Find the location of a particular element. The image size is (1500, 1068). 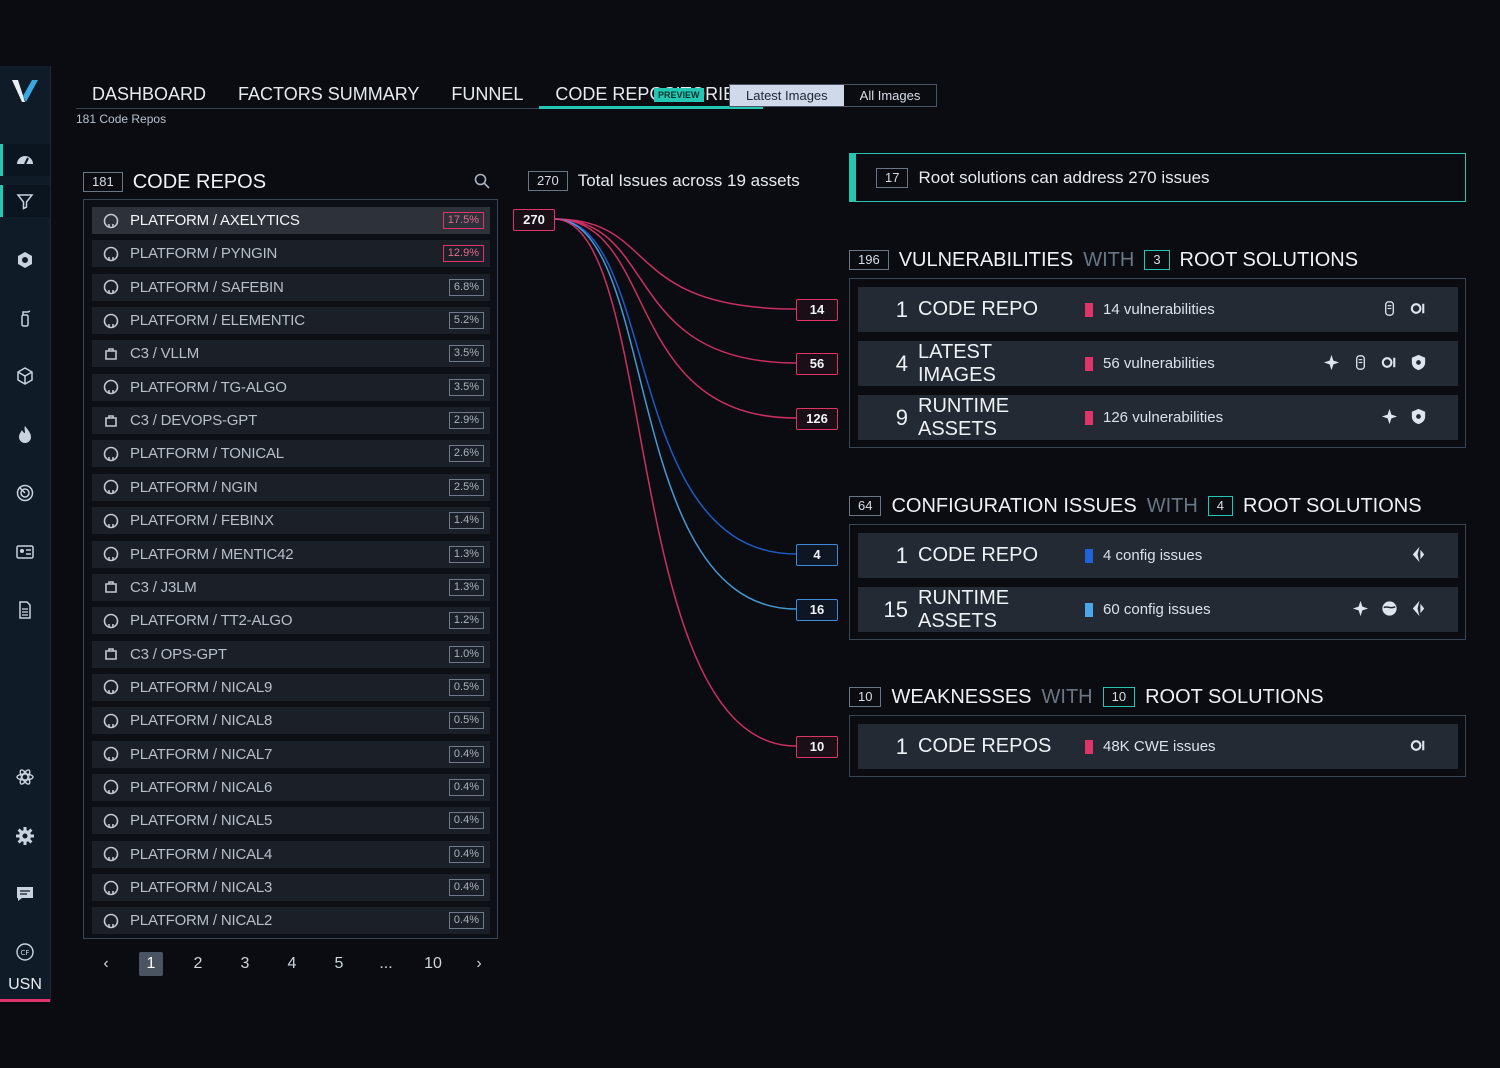

user-initials: USN is located at coordinates (25, 986).